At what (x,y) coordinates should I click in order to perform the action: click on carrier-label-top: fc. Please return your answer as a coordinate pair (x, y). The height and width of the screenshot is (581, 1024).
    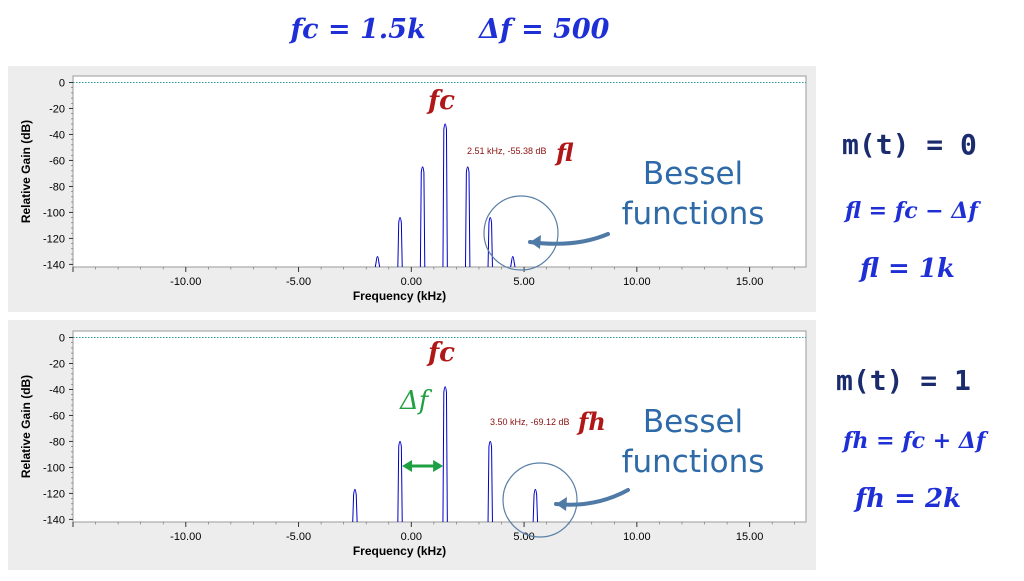
    Looking at the image, I should click on (442, 101).